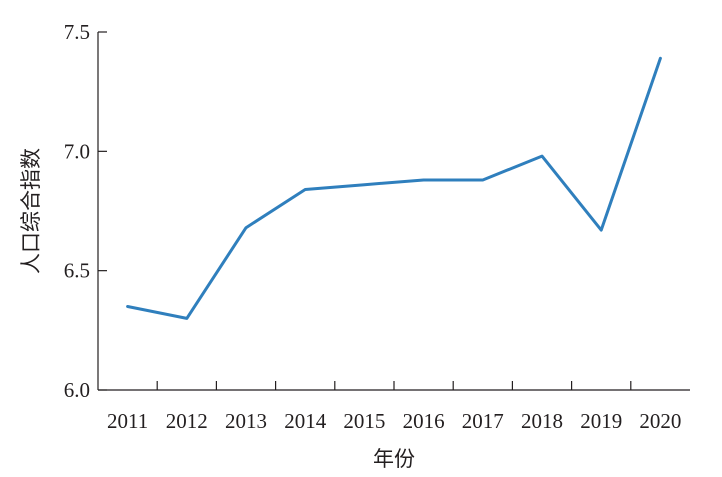  What do you see at coordinates (660, 421) in the screenshot?
I see `x-tick-label: 2020` at bounding box center [660, 421].